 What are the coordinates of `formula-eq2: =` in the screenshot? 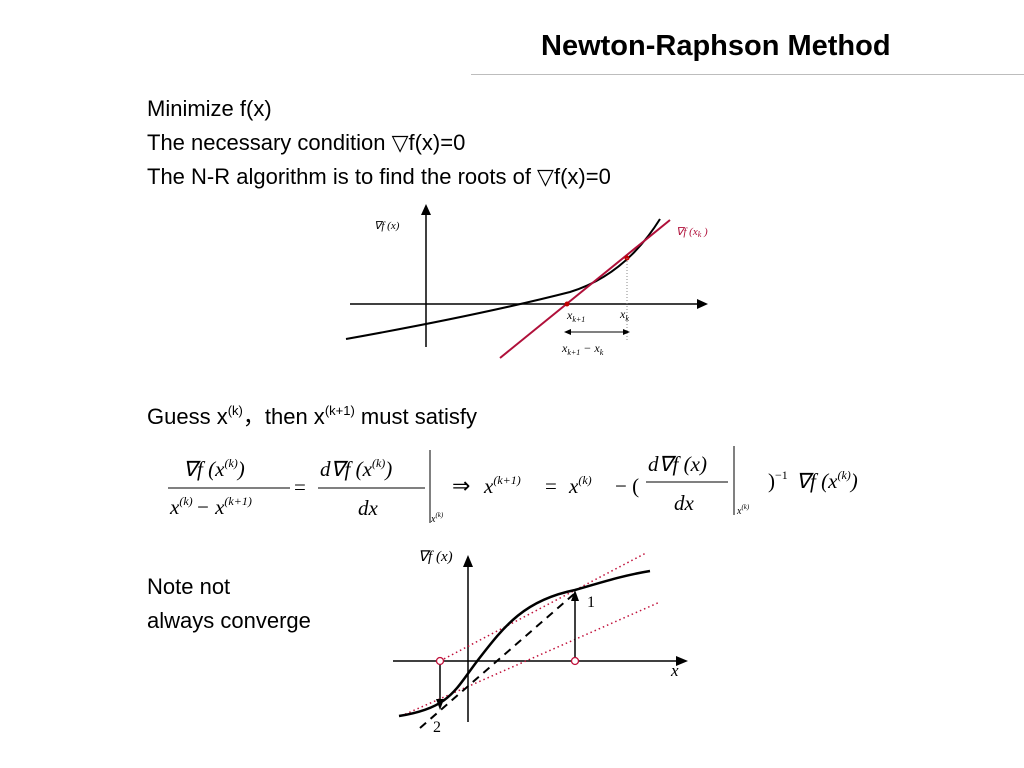 It's located at (551, 486).